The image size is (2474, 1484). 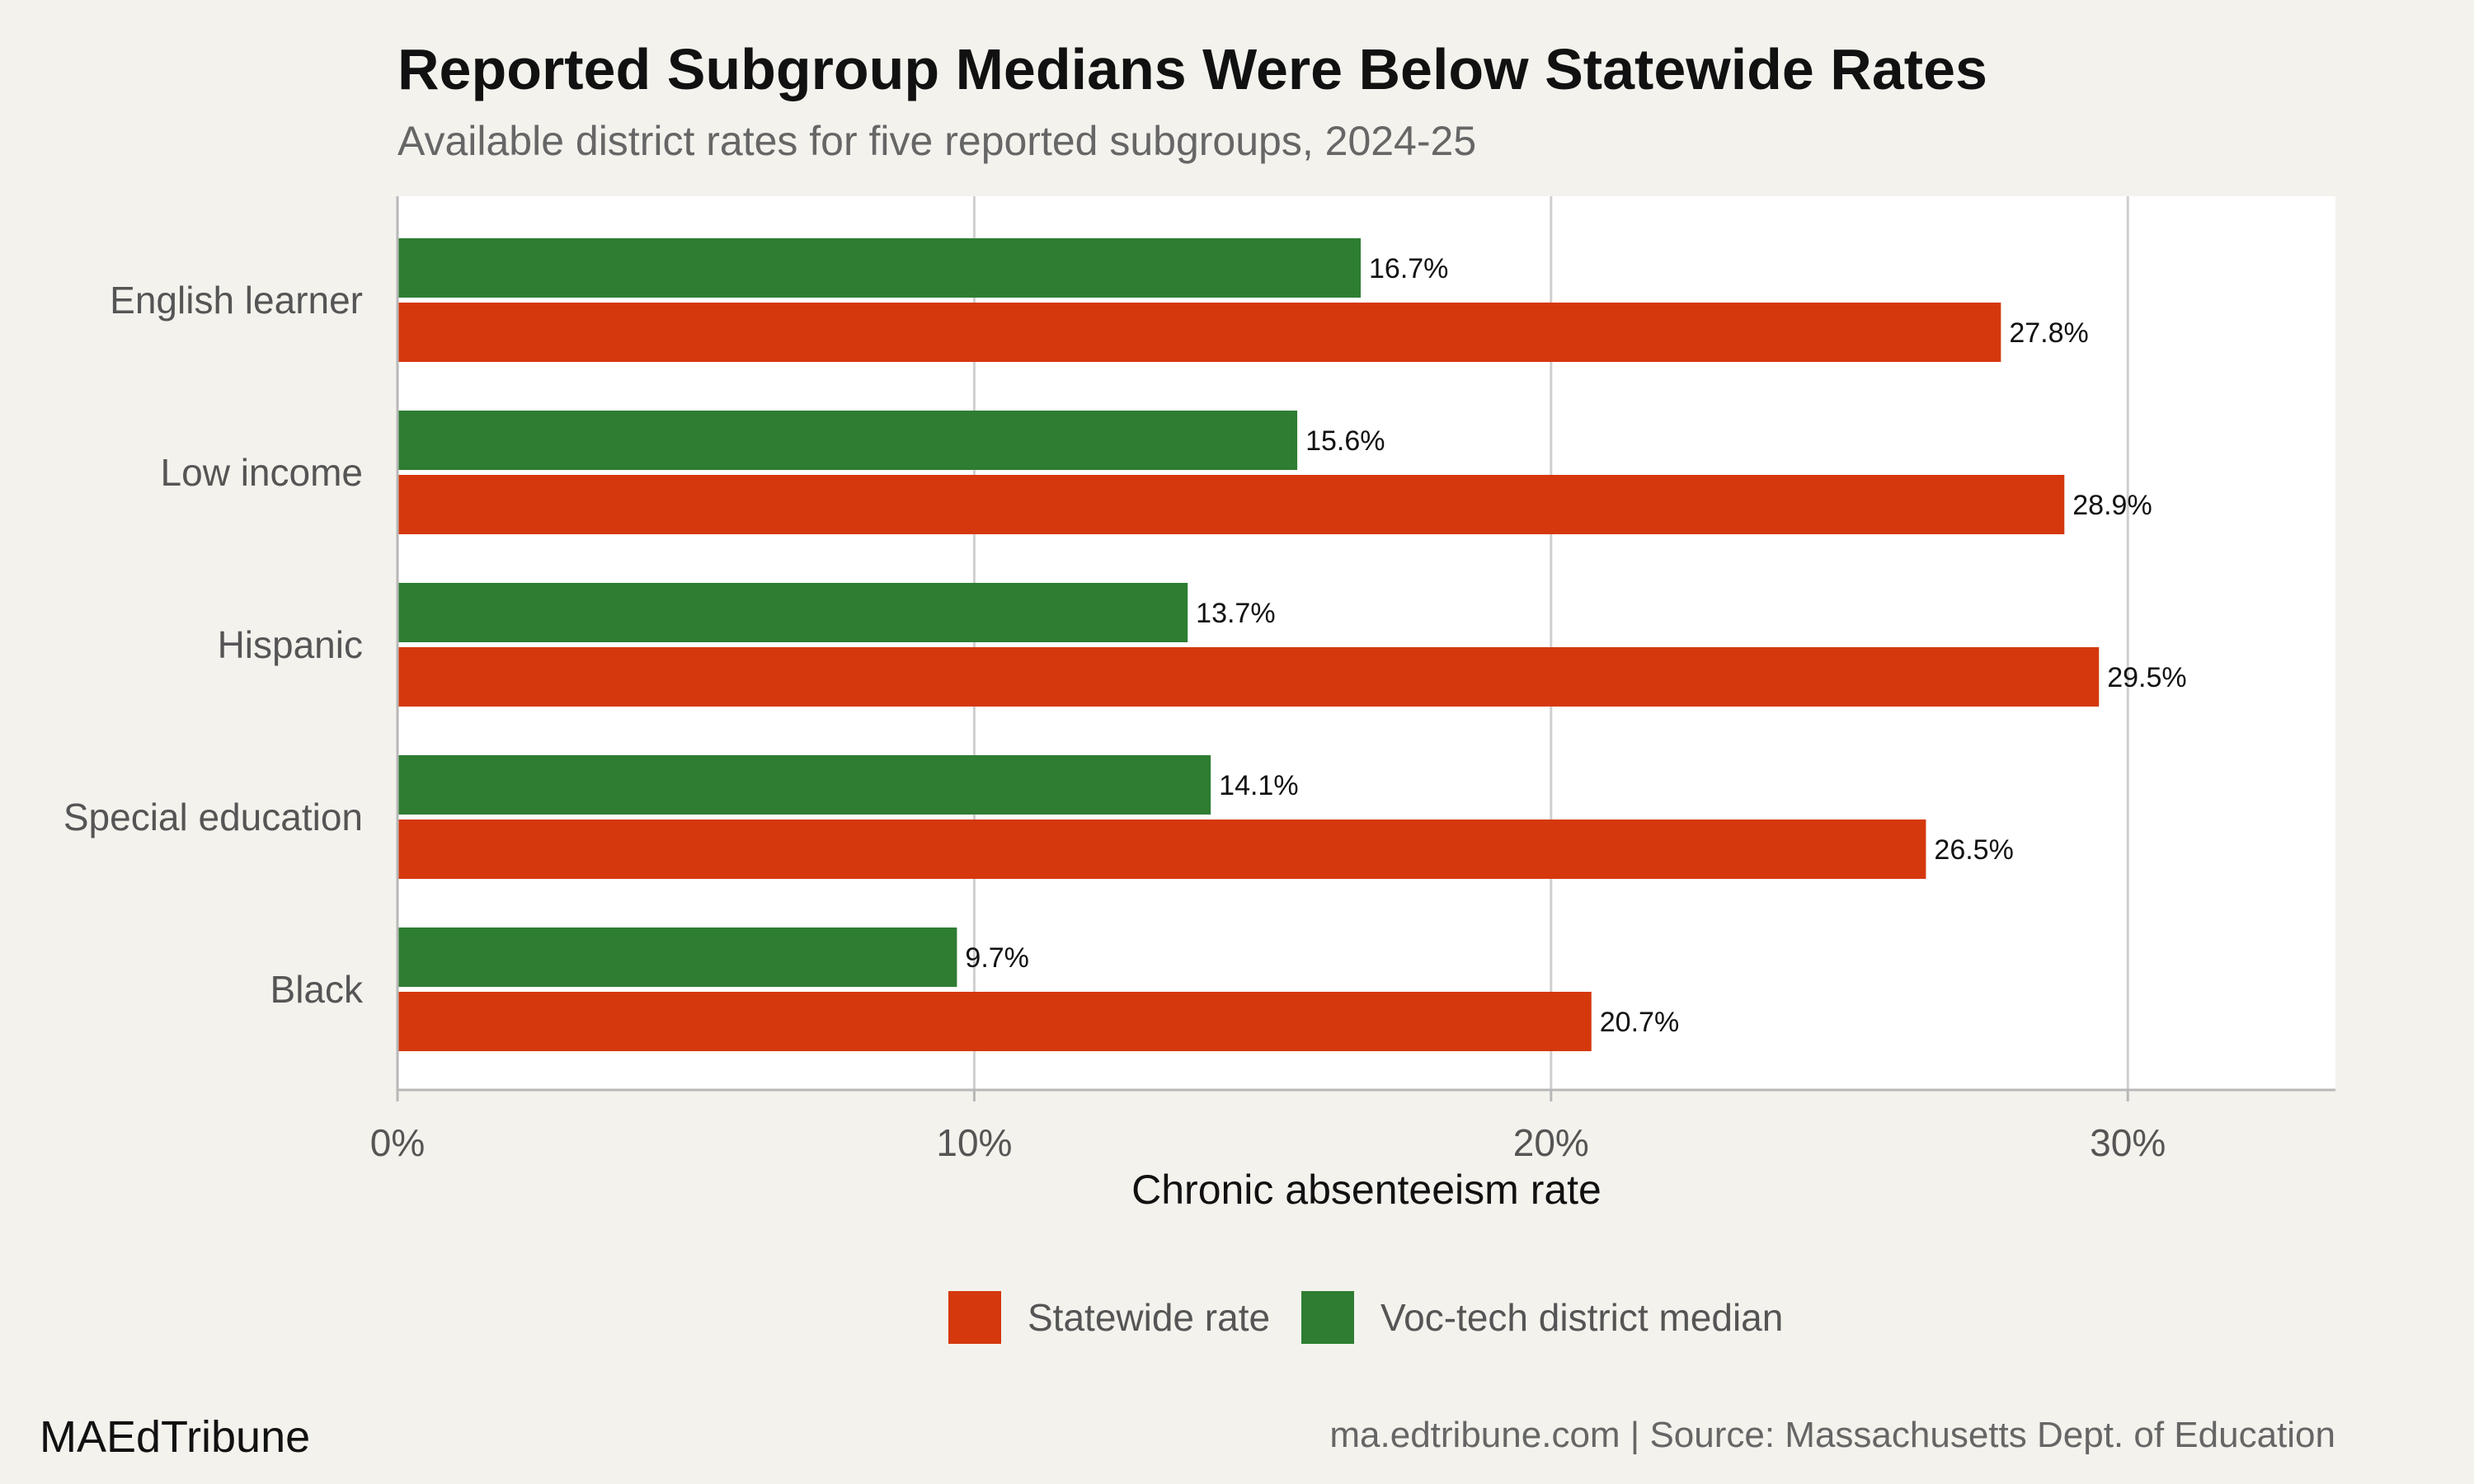 What do you see at coordinates (262, 472) in the screenshot?
I see `category-label: Low income` at bounding box center [262, 472].